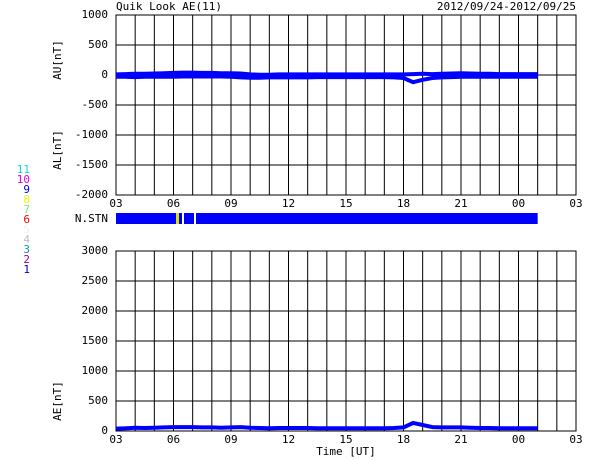 This screenshot has width=590, height=460. What do you see at coordinates (91, 194) in the screenshot?
I see `y-tick-label: -2000` at bounding box center [91, 194].